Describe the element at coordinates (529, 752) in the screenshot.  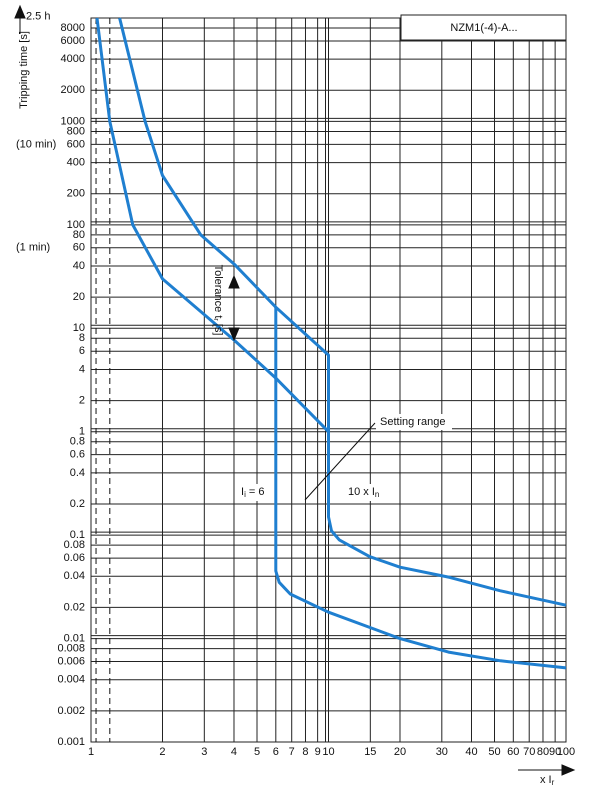
I see `x-tick-label: 70` at that location.